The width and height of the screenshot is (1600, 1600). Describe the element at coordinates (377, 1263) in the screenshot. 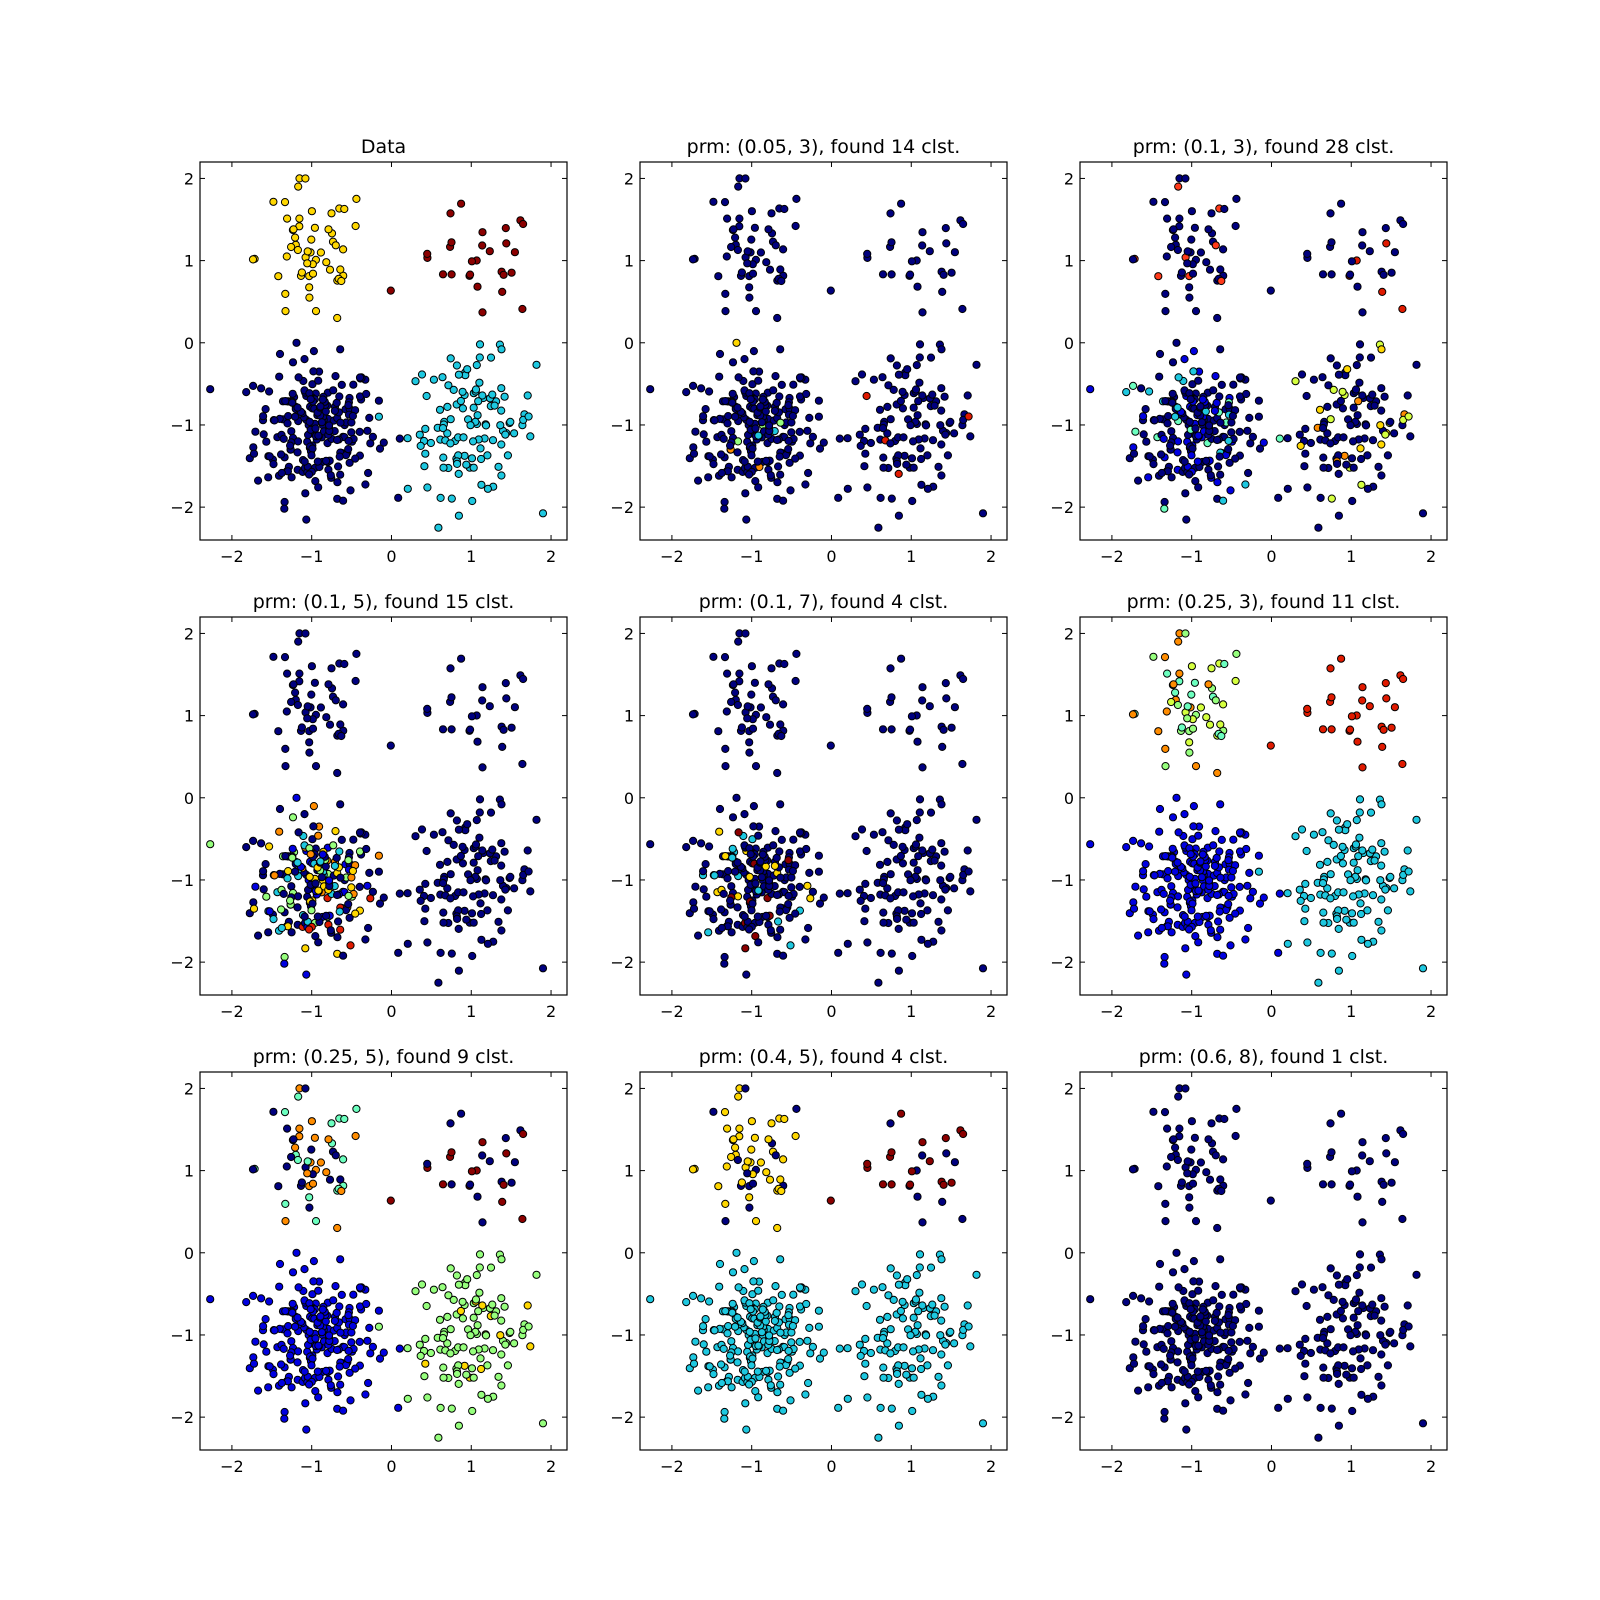

I see `points-group` at that location.